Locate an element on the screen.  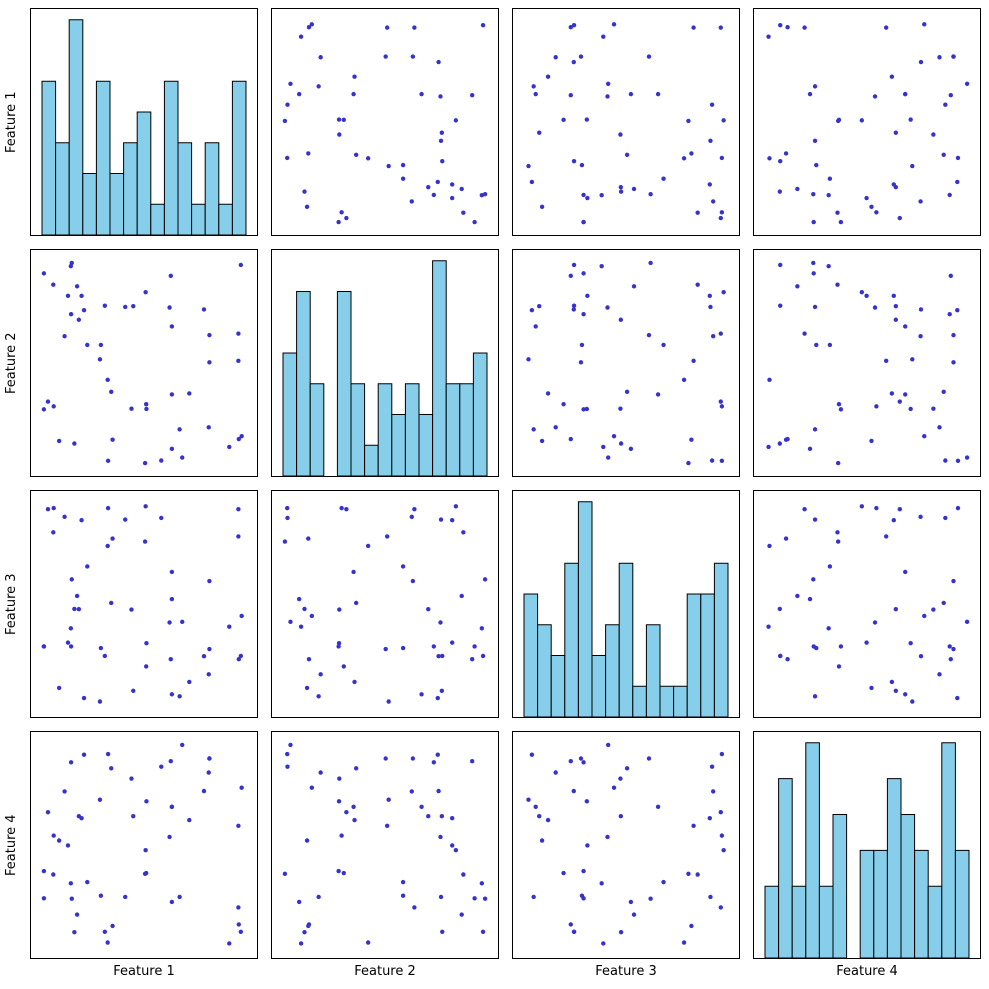
scatter-cell-feature2-vs-feature3 is located at coordinates (626, 363).